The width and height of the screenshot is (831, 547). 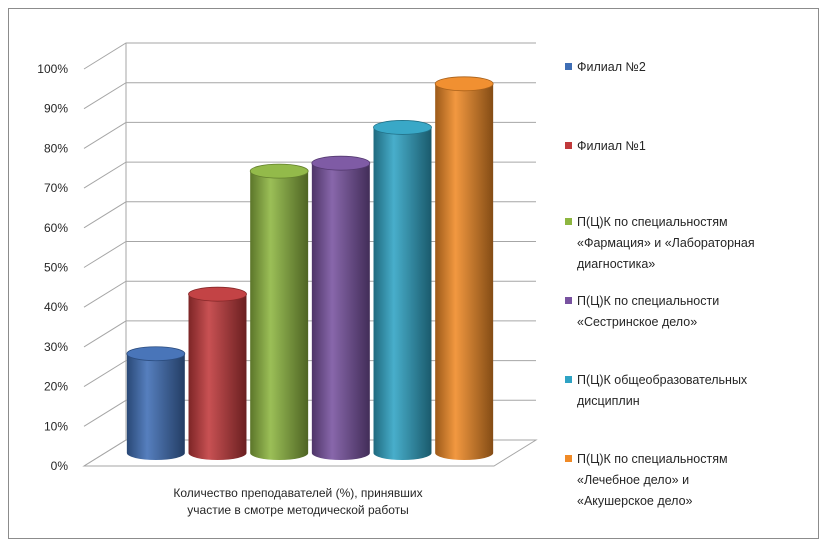 I want to click on legend-label-line: П(Ц)К общеобразовательных, so click(x=662, y=380).